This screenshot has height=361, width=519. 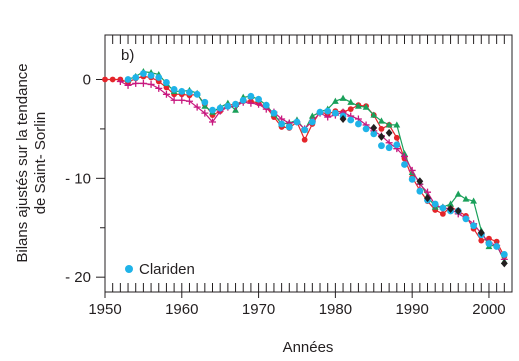 I want to click on x-axis-label: Années, so click(x=308, y=347).